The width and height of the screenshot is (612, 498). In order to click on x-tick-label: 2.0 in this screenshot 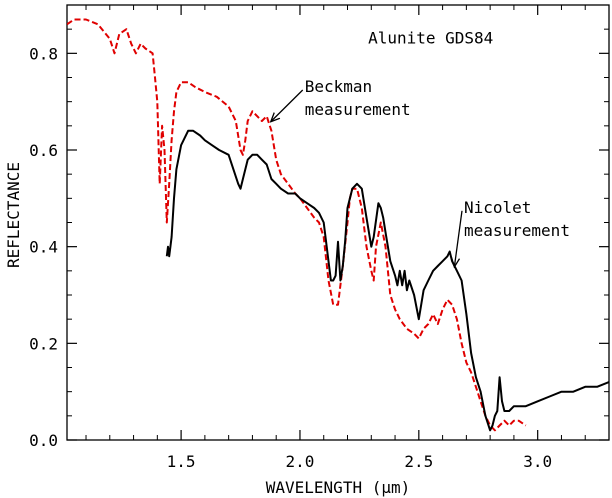, I will do `click(300, 461)`.